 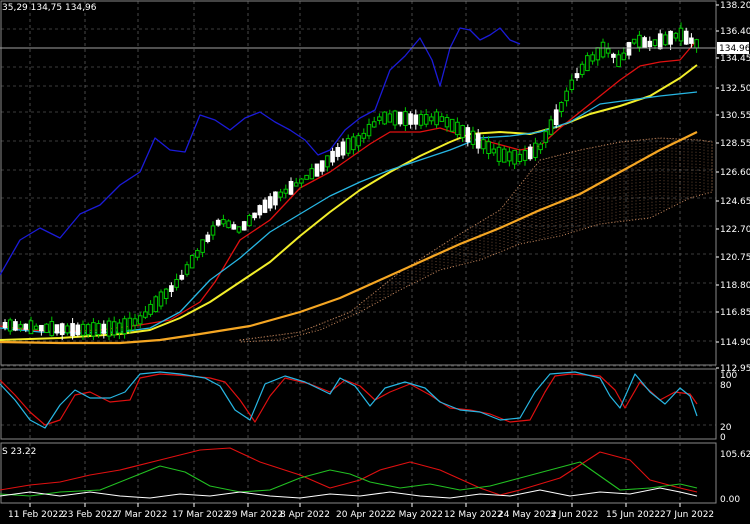 I want to click on price-axis-label: 118.80, so click(x=735, y=286).